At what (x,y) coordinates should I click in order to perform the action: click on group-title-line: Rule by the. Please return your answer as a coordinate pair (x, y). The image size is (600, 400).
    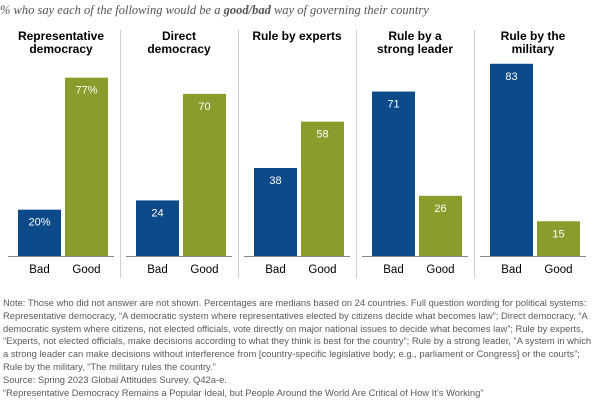
    Looking at the image, I should click on (533, 36).